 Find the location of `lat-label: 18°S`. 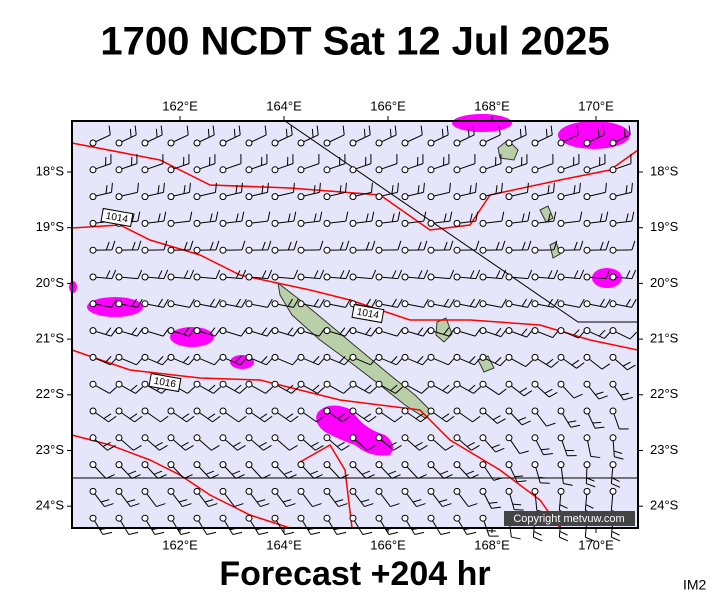

lat-label: 18°S is located at coordinates (50, 170).